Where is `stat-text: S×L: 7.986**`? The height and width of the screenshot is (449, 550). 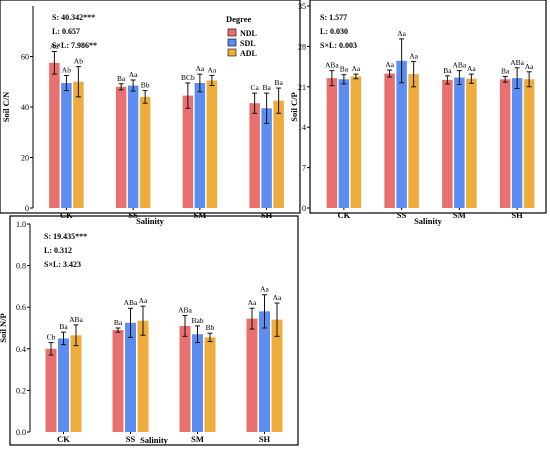
stat-text: S×L: 7.986** is located at coordinates (74, 45).